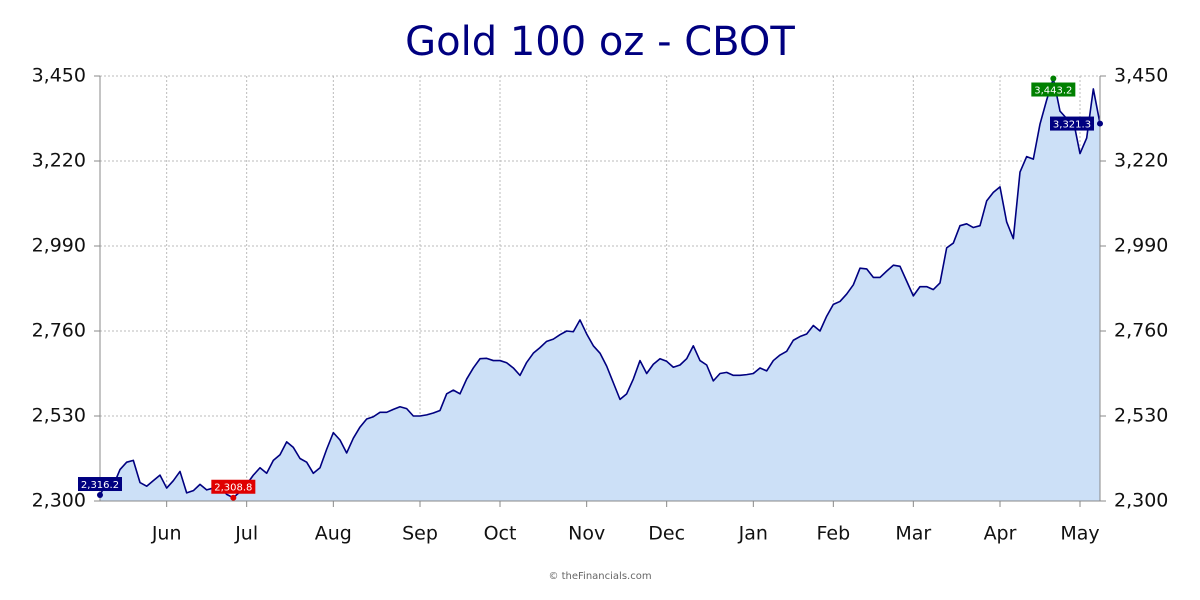  Describe the element at coordinates (246, 534) in the screenshot. I see `x-tick-label: Jul` at that location.